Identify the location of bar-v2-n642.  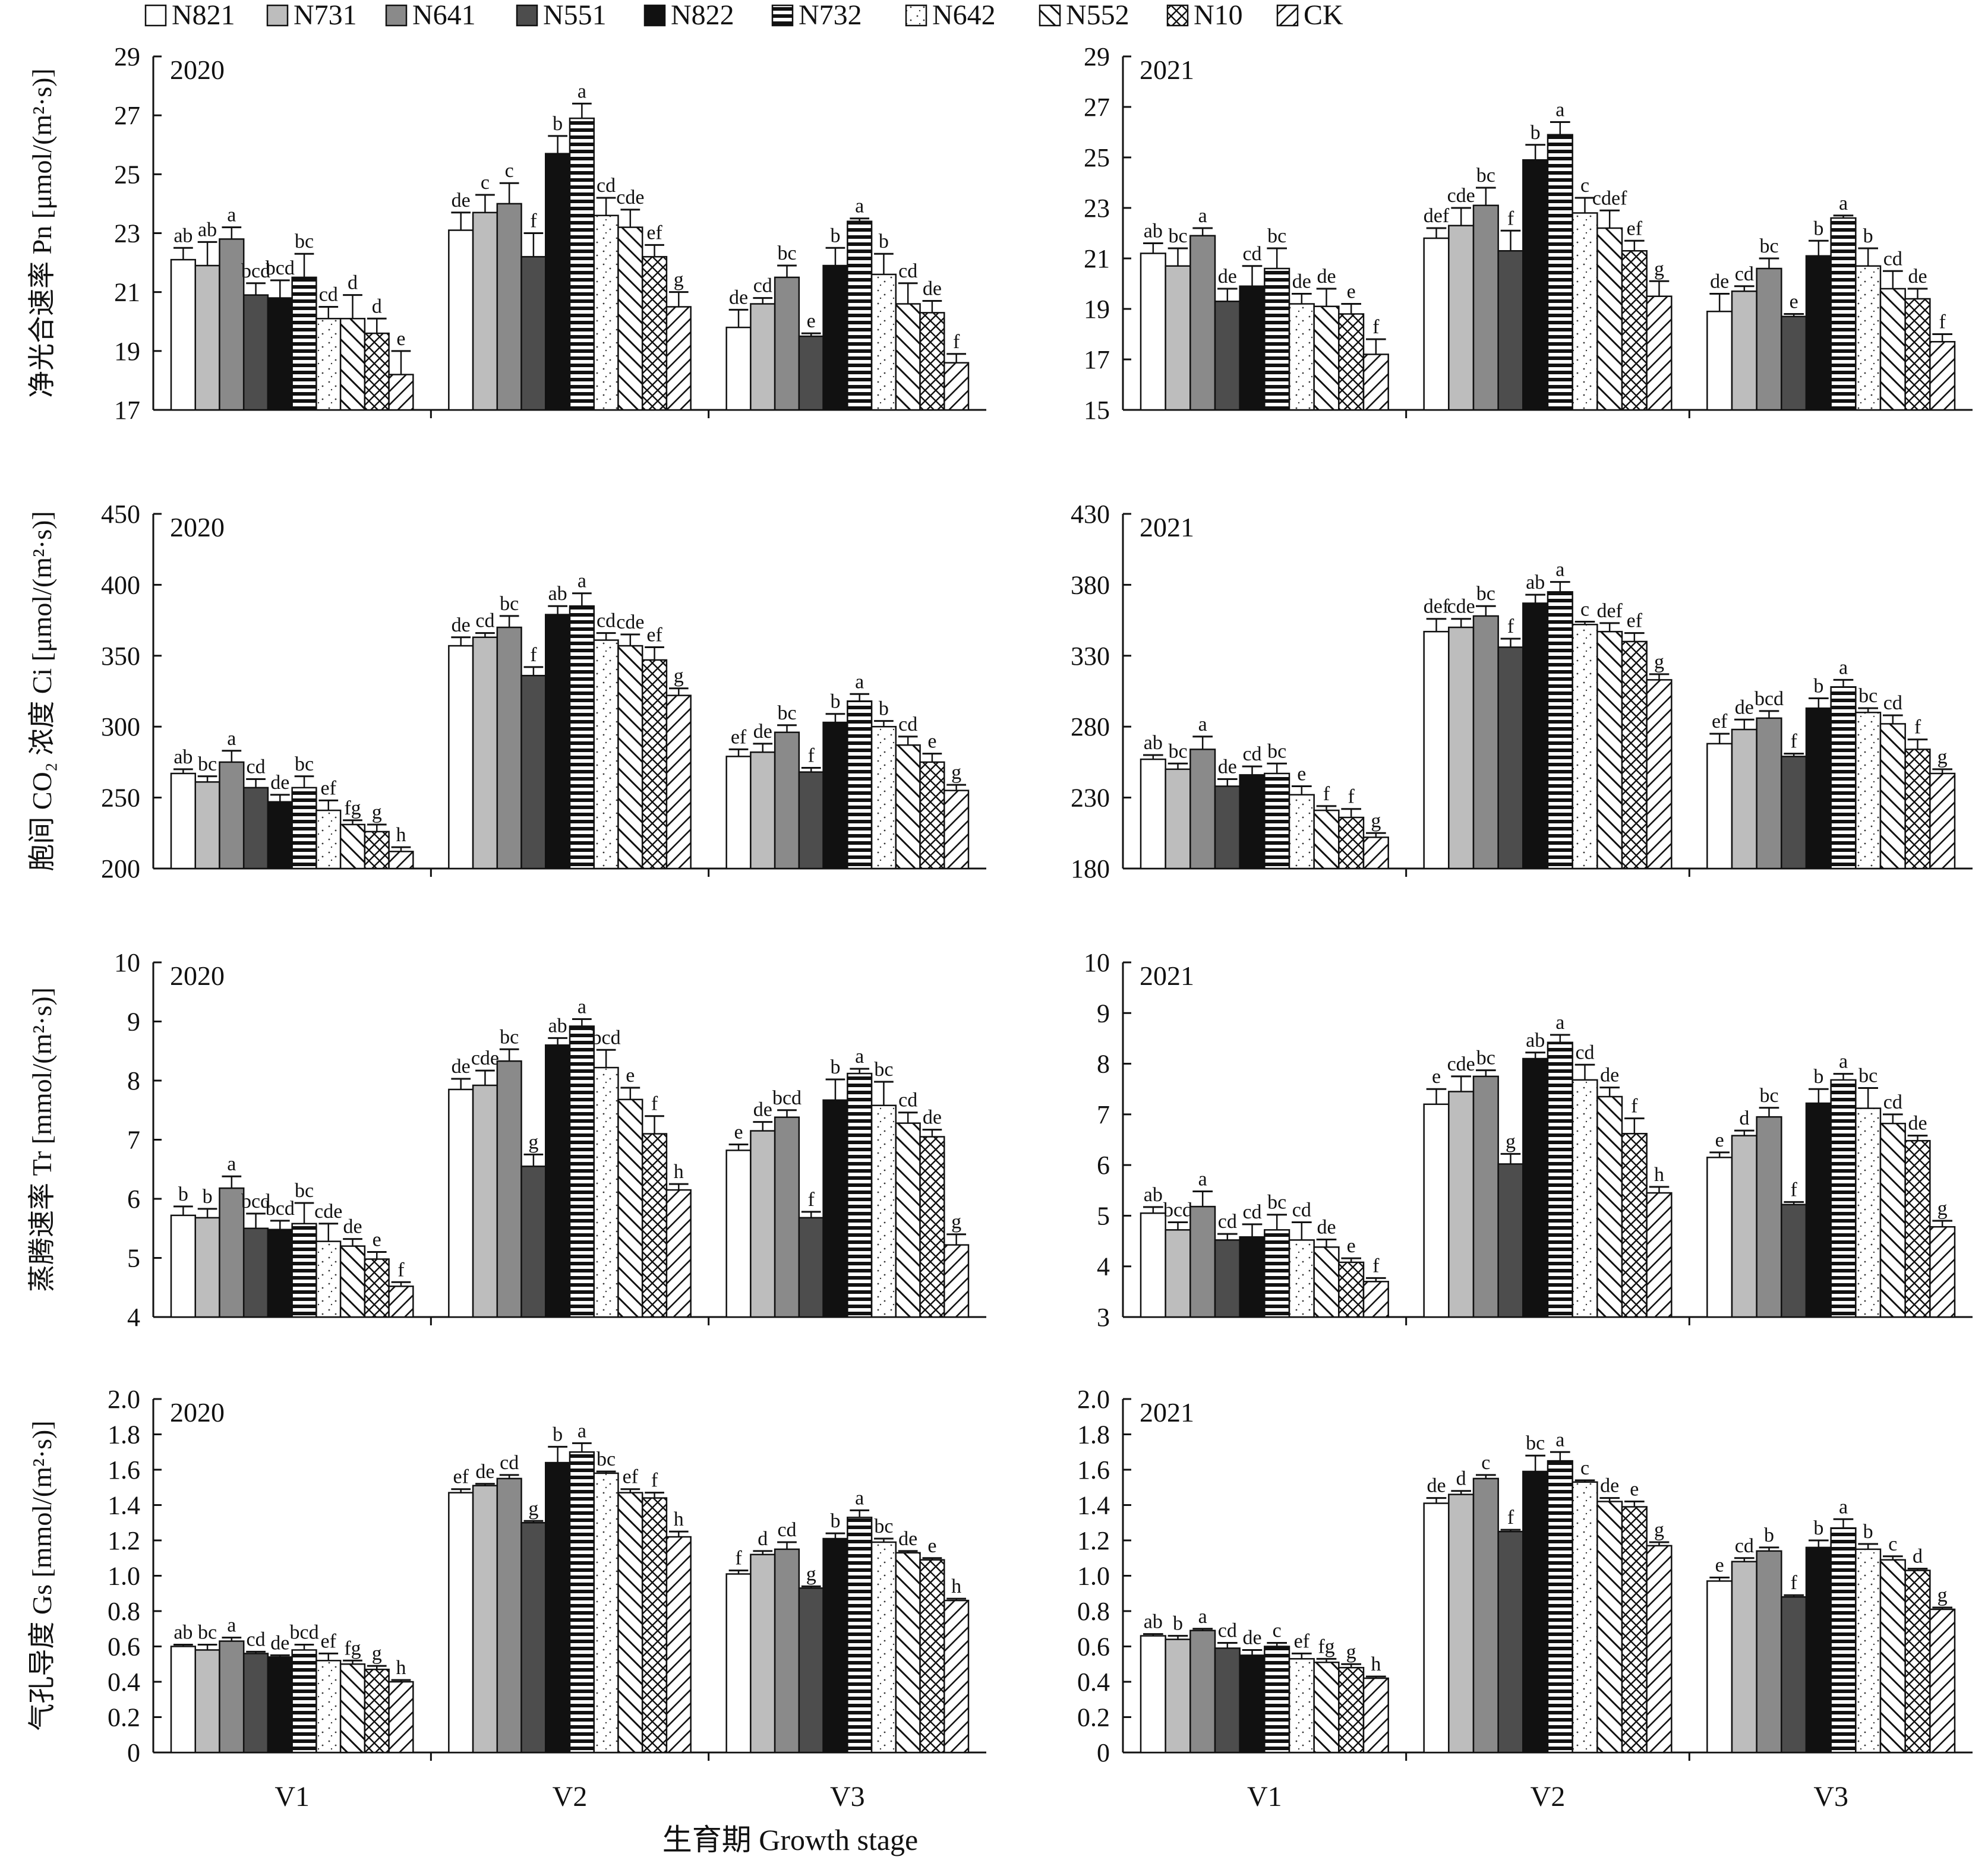
(606, 1192).